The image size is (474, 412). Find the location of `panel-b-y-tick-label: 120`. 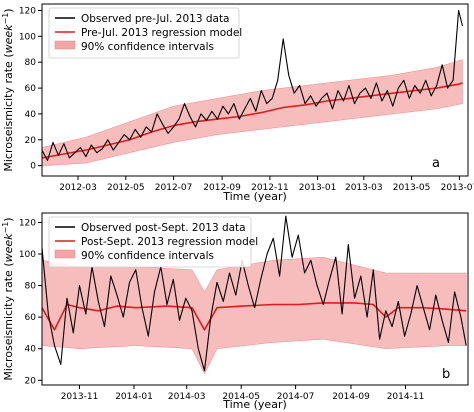

panel-b-y-tick-label: 120 is located at coordinates (27, 224).